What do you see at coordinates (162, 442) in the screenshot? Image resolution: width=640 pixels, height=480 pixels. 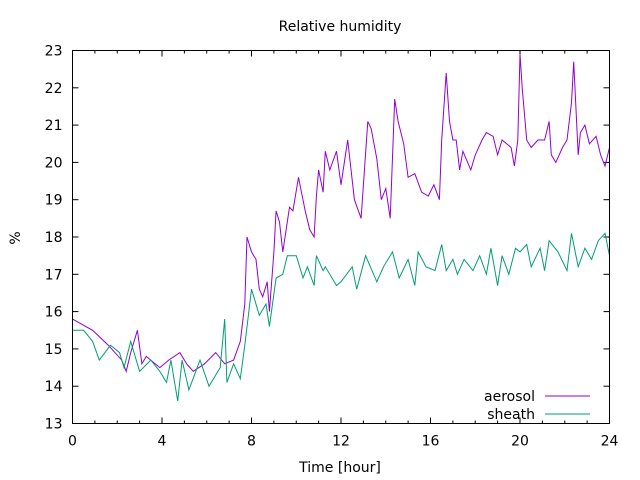 I see `x-tick-label: 4` at bounding box center [162, 442].